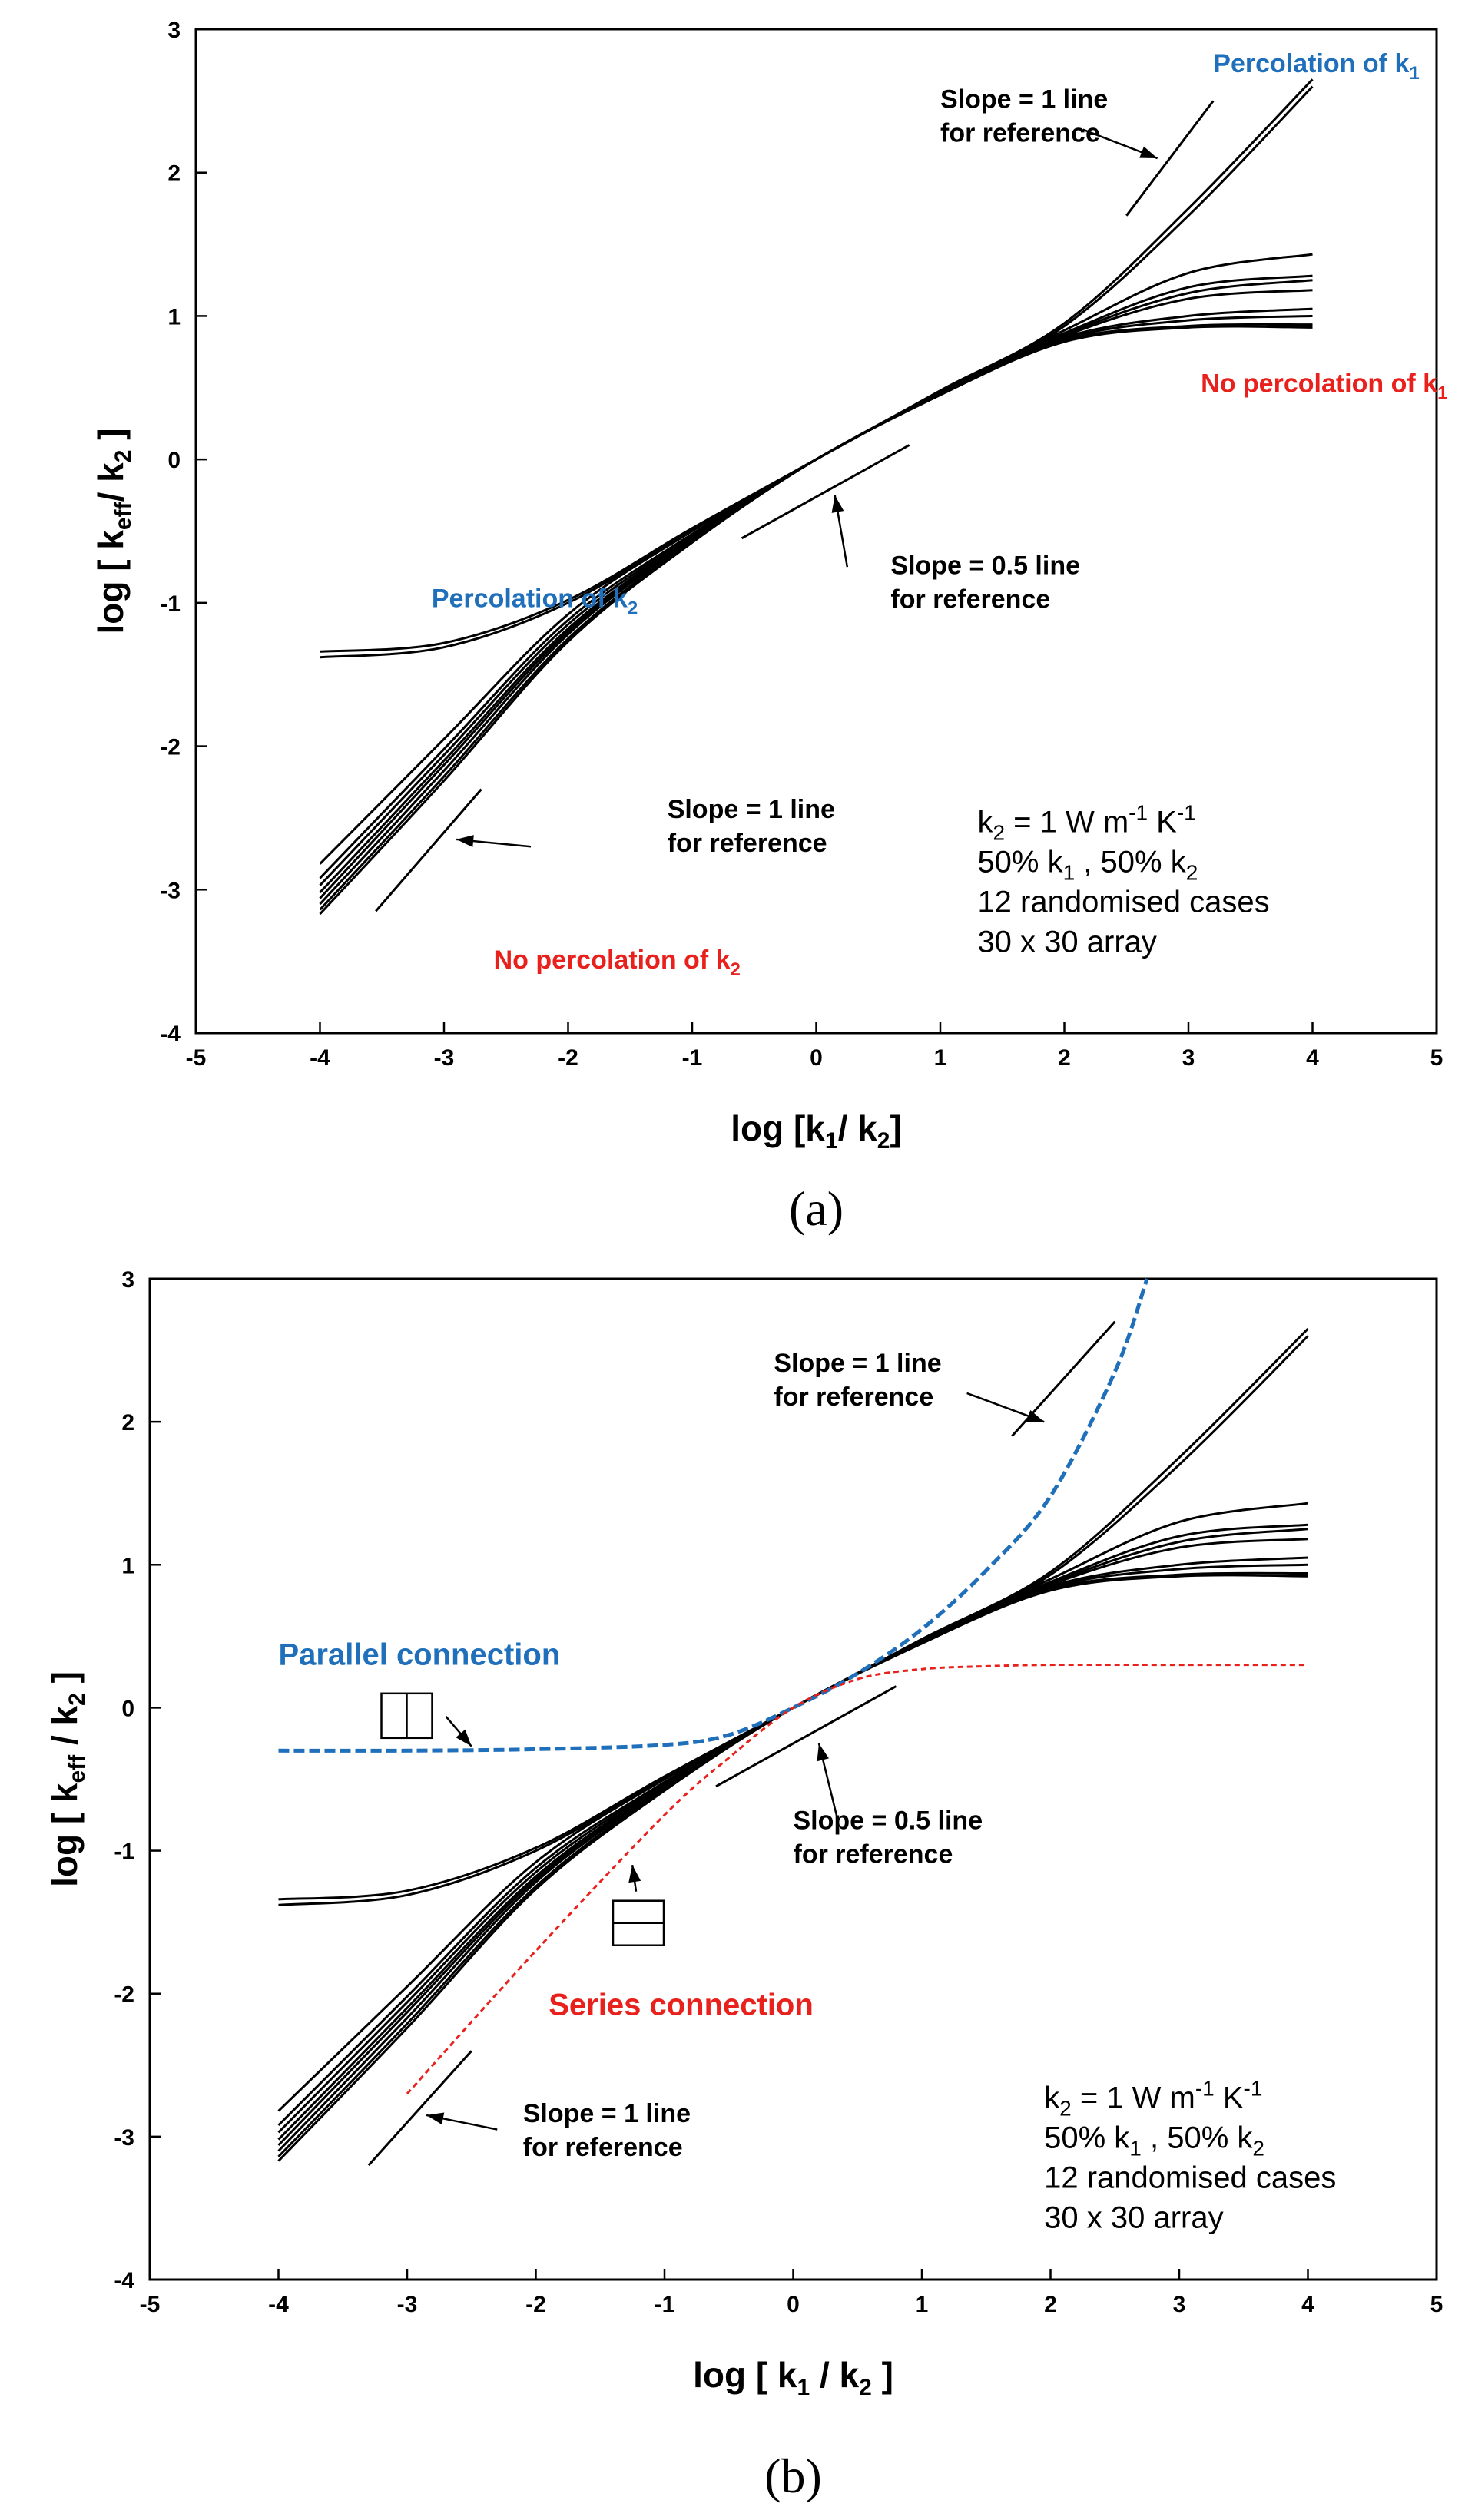 The width and height of the screenshot is (1465, 2520). I want to click on info-block-l1a-sub: 2, so click(1065, 2109).